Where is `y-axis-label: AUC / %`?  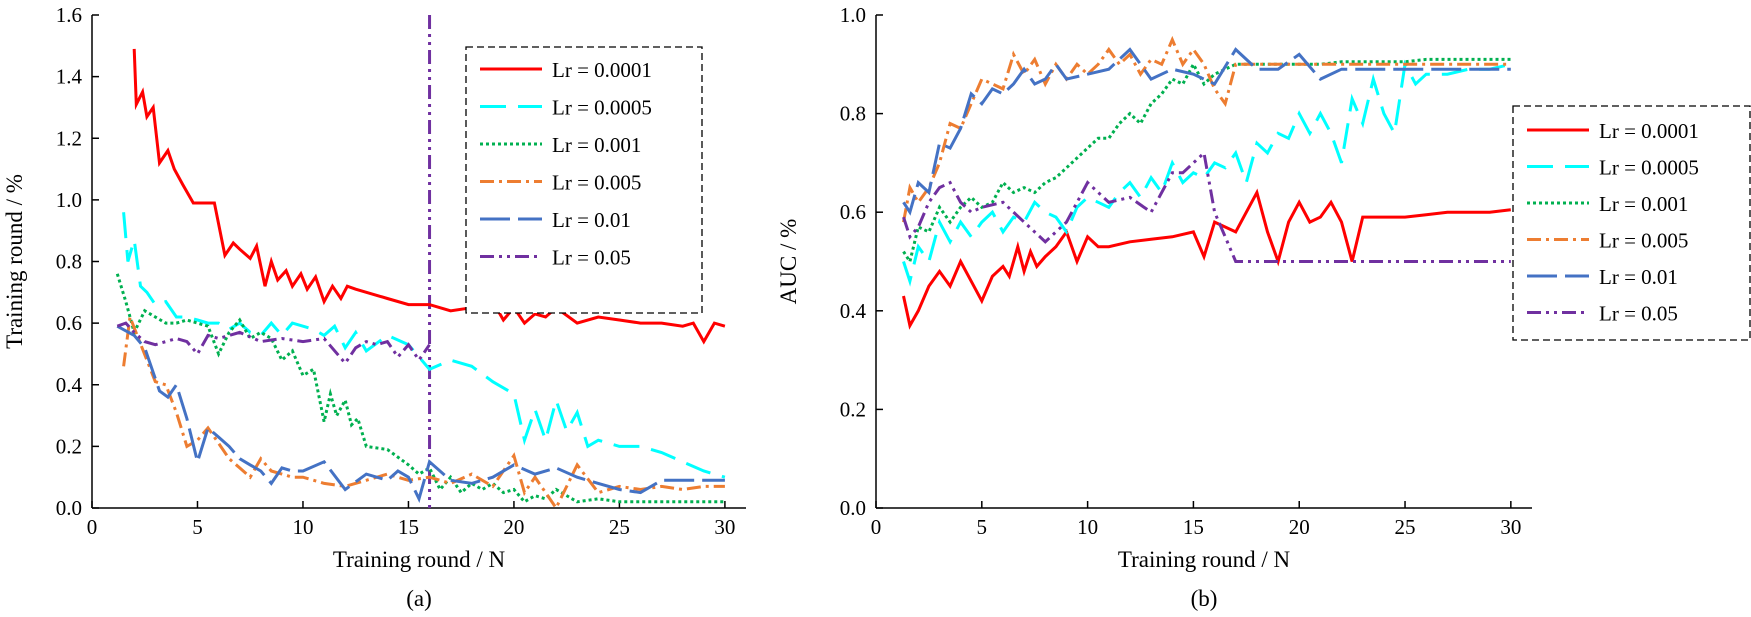
y-axis-label: AUC / % is located at coordinates (788, 262).